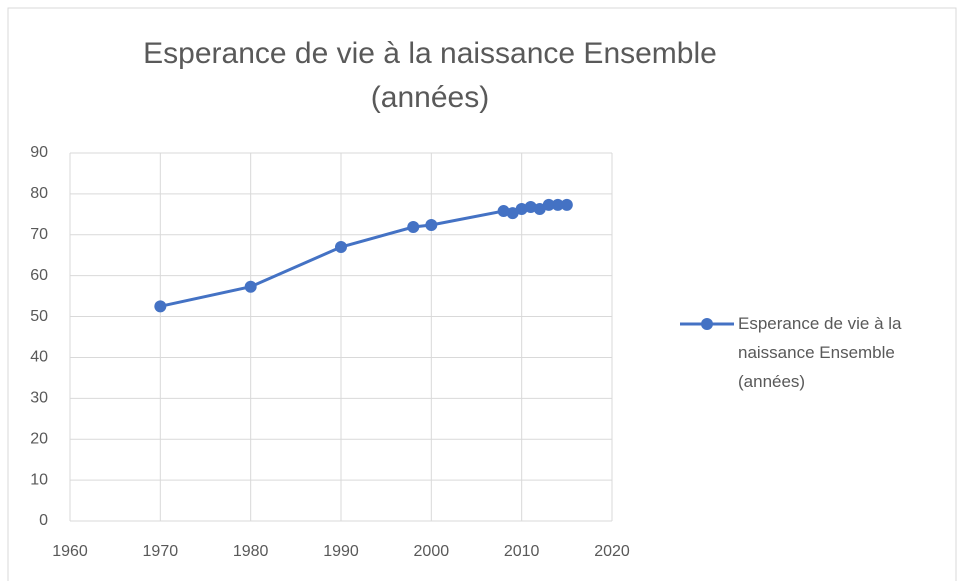 The height and width of the screenshot is (581, 958). What do you see at coordinates (39, 193) in the screenshot?
I see `y-tick-label: 80` at bounding box center [39, 193].